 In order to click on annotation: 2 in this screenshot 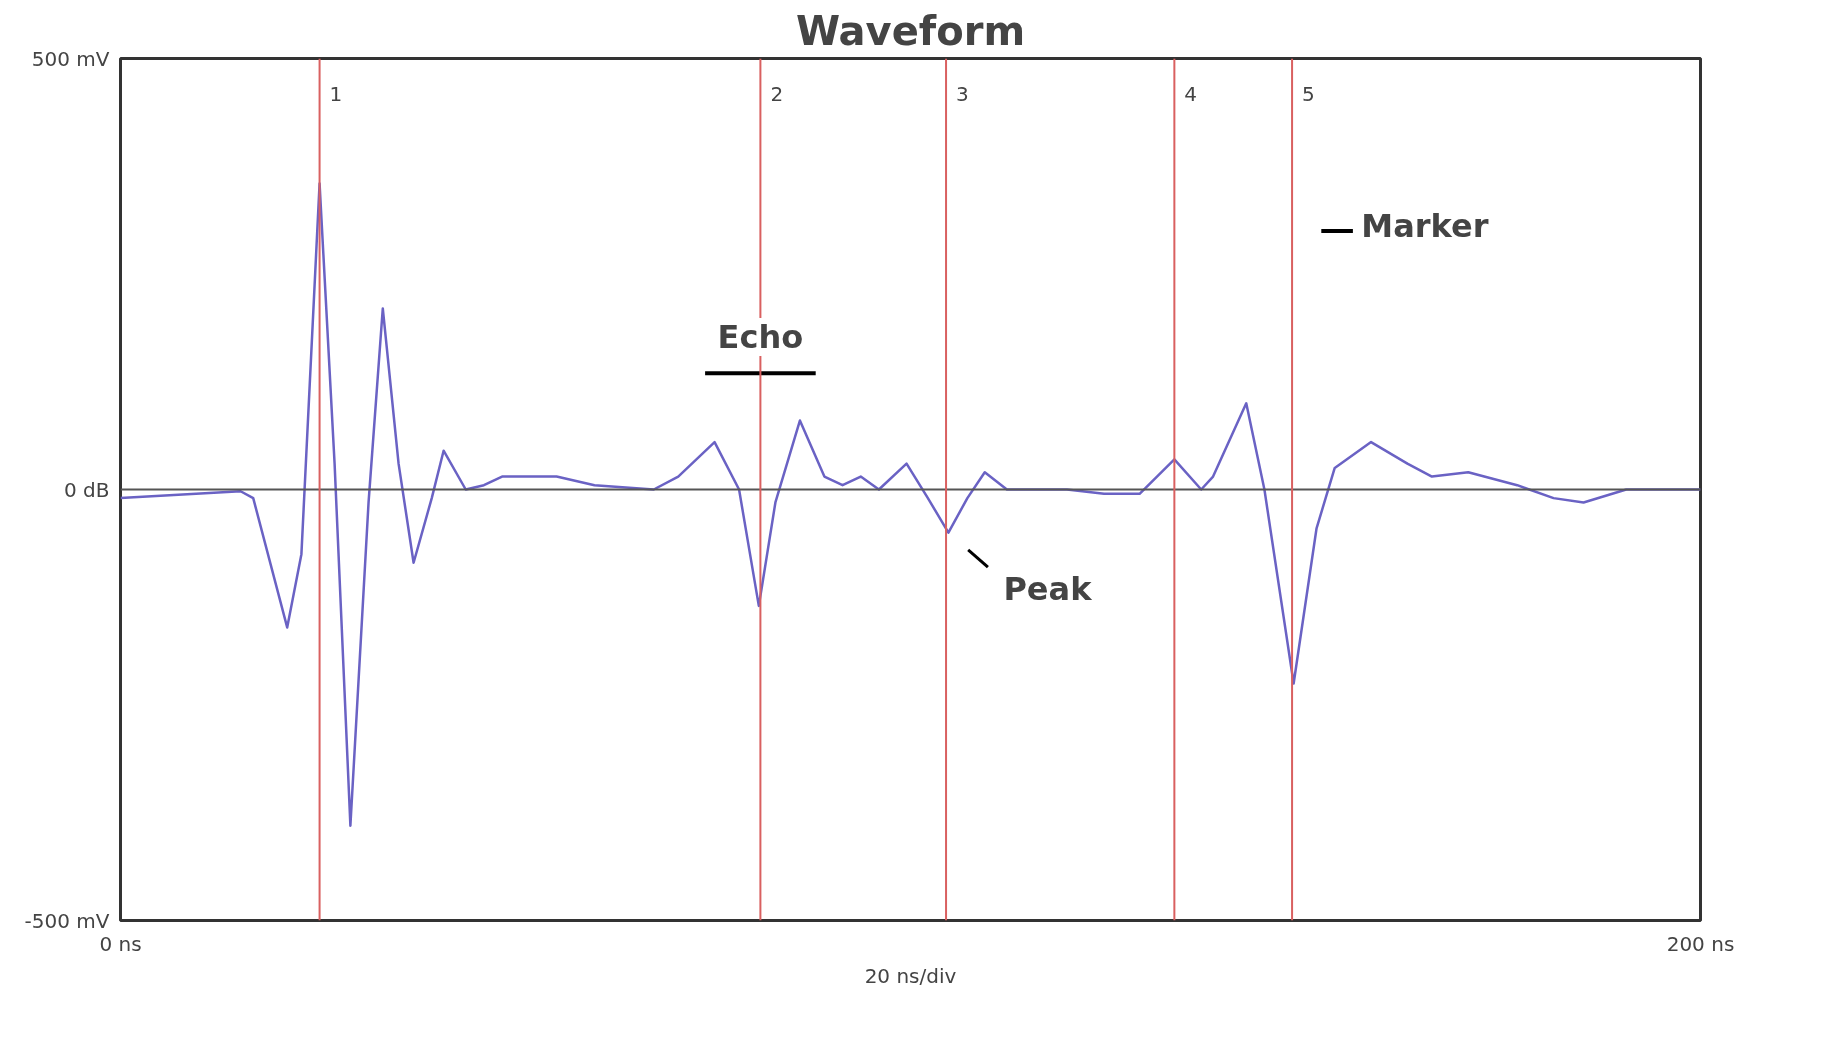, I will do `click(777, 93)`.